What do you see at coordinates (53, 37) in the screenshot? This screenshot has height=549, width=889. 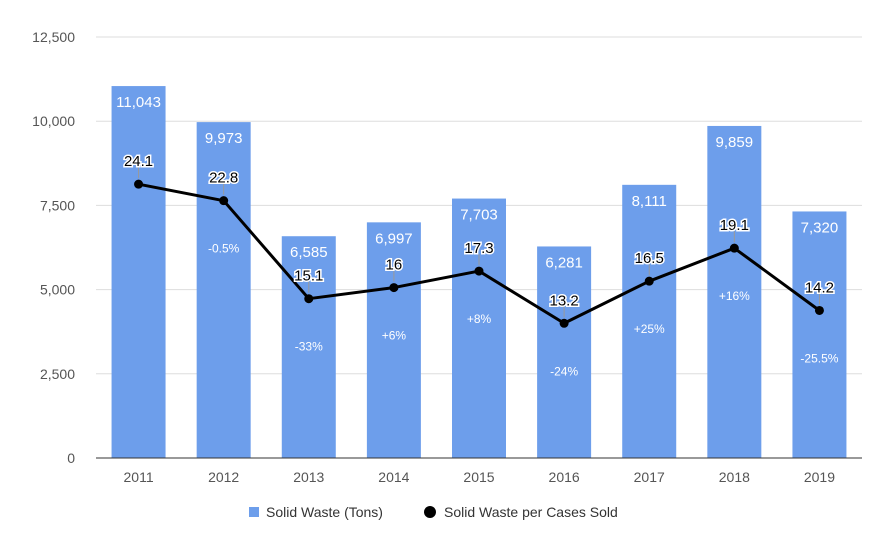 I see `y-tick-label: 12,500` at bounding box center [53, 37].